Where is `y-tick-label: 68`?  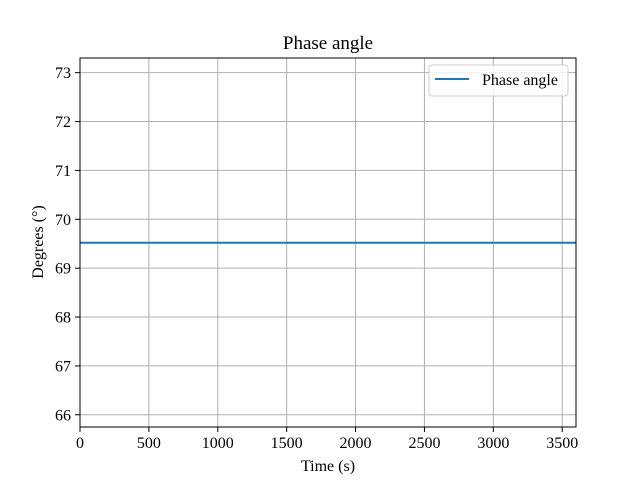
y-tick-label: 68 is located at coordinates (63, 318).